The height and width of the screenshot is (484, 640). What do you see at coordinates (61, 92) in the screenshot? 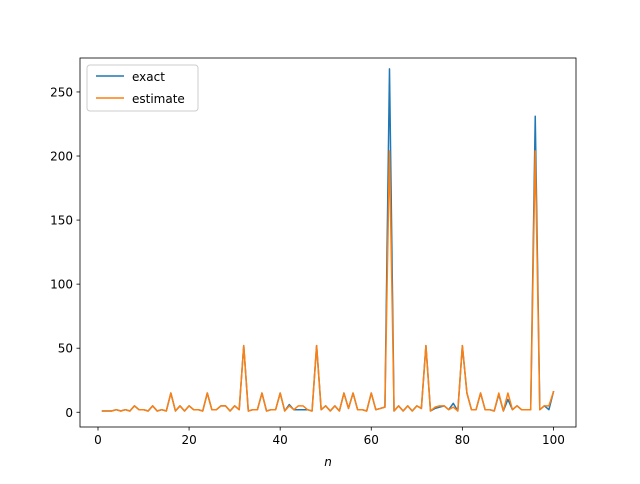
I see `y-tick-label: 250` at bounding box center [61, 92].